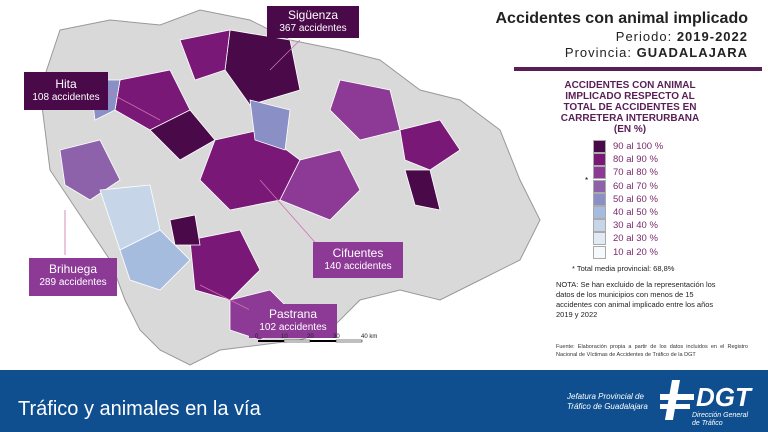 This screenshot has width=768, height=432. What do you see at coordinates (293, 321) in the screenshot?
I see `callout-pastrana: Pastrana 102 accidentes` at bounding box center [293, 321].